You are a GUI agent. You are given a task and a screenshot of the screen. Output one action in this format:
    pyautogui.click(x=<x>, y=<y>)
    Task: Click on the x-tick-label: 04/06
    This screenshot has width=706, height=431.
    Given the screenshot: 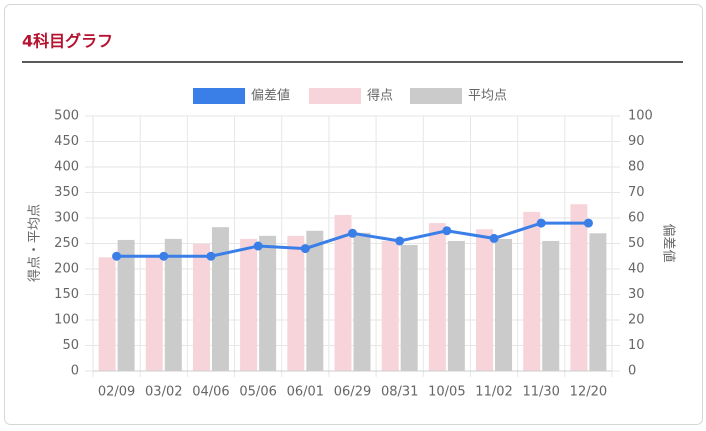 What is the action you would take?
    pyautogui.click(x=210, y=392)
    